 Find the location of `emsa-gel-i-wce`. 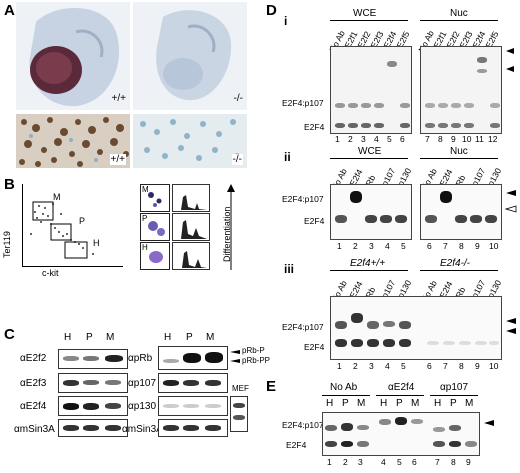

emsa-gel-i-wce is located at coordinates (371, 90).